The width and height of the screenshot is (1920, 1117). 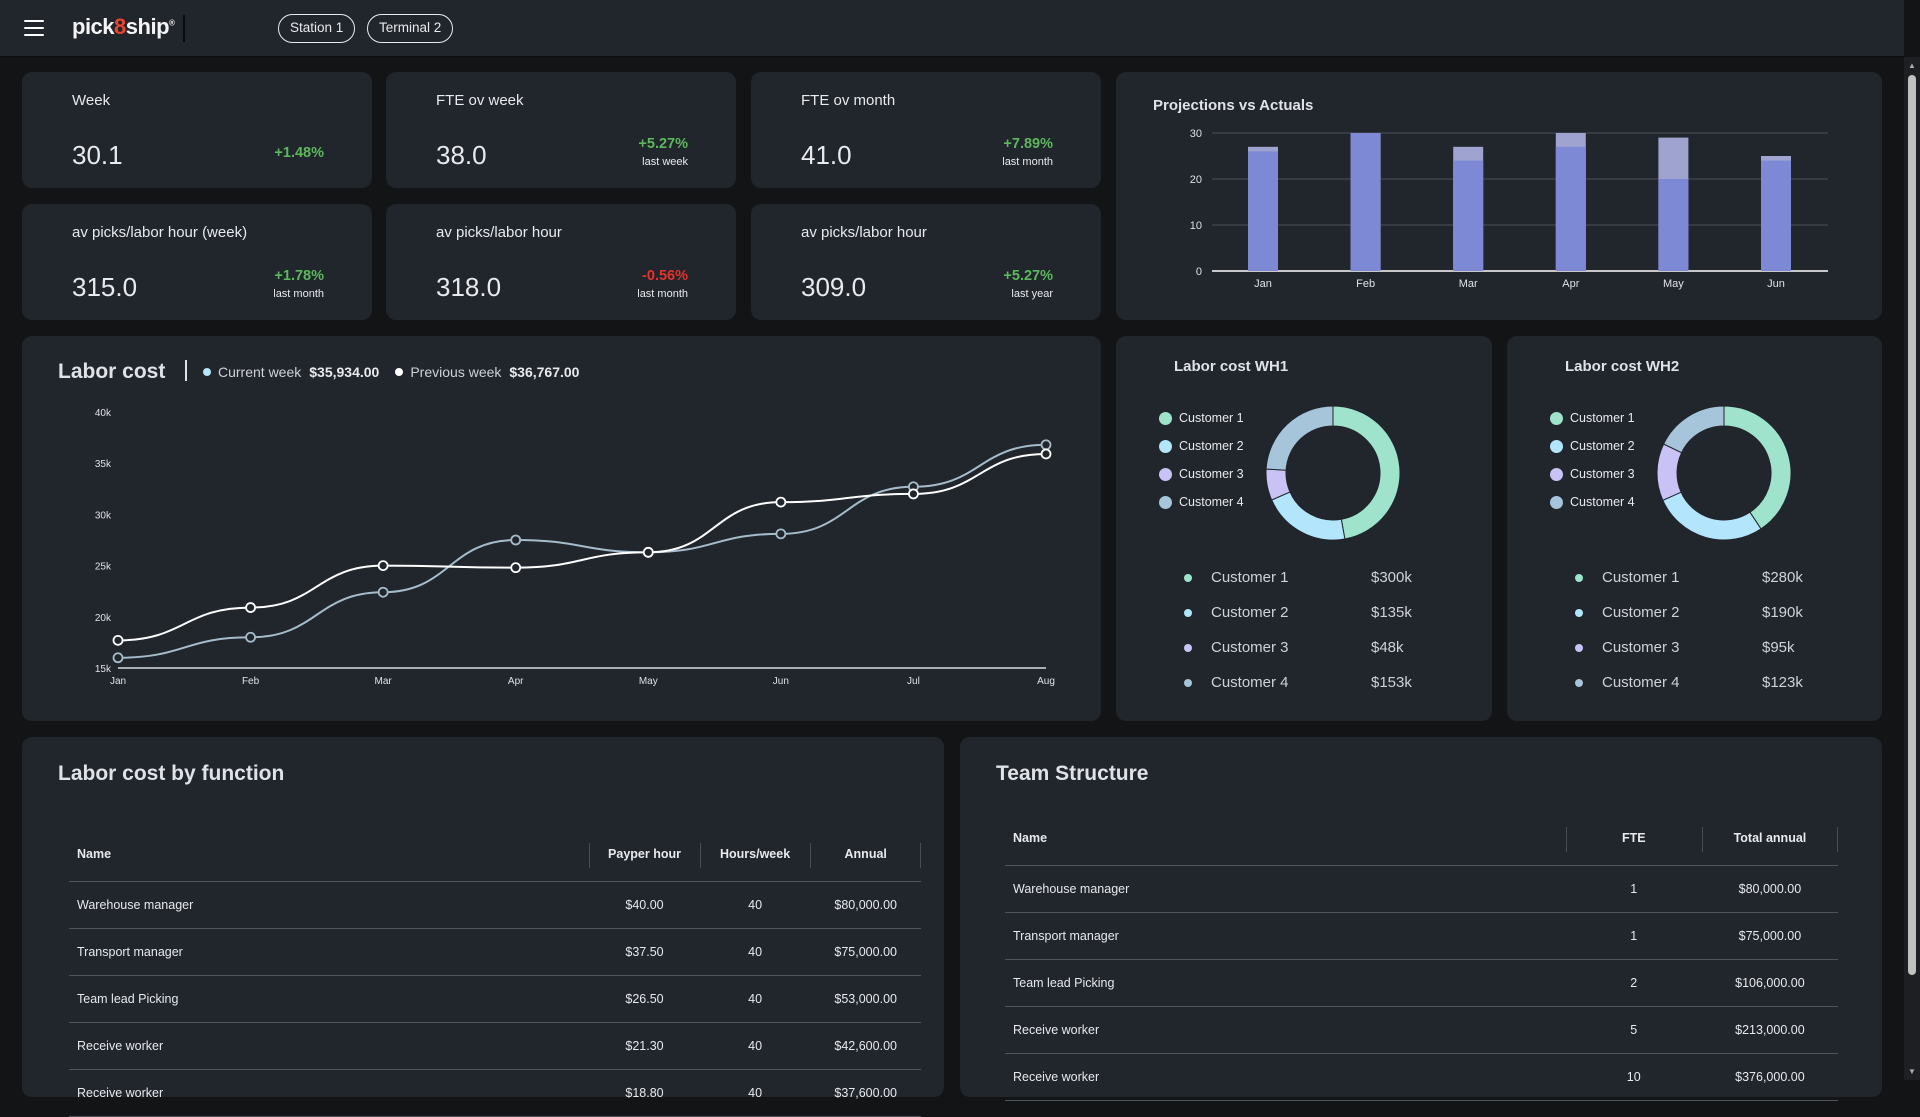 What do you see at coordinates (1633, 1076) in the screenshot?
I see `table-cell: 10` at bounding box center [1633, 1076].